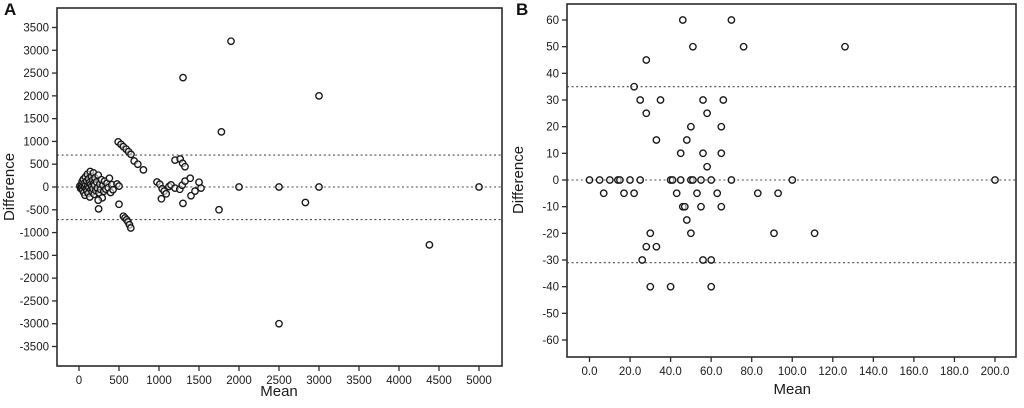  What do you see at coordinates (199, 381) in the screenshot?
I see `x-tick-label: 1500` at bounding box center [199, 381].